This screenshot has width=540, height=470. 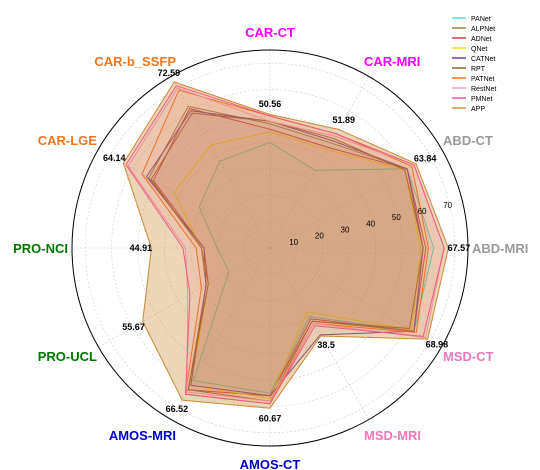 I want to click on axis-label-car-mri: CAR-MRI, so click(x=392, y=61).